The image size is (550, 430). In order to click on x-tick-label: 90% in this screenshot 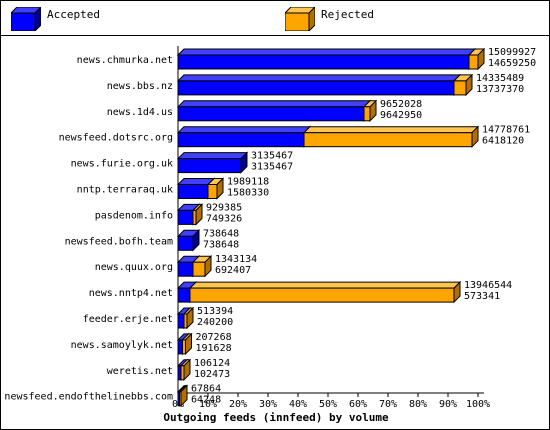, I will do `click(448, 404)`.